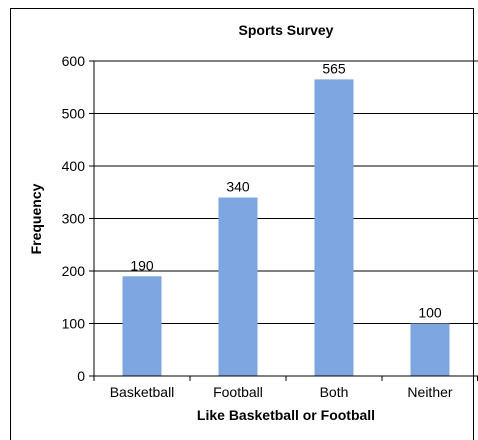  What do you see at coordinates (286, 415) in the screenshot?
I see `x-axis-label: Like Basketball or Football` at bounding box center [286, 415].